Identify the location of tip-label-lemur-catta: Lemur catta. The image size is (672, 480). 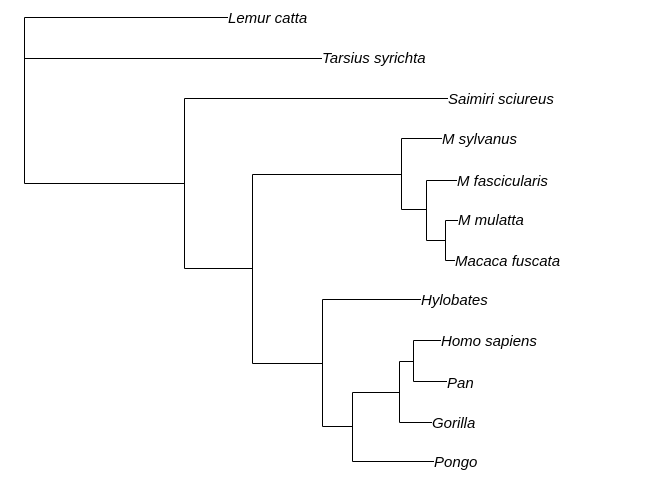
(267, 18).